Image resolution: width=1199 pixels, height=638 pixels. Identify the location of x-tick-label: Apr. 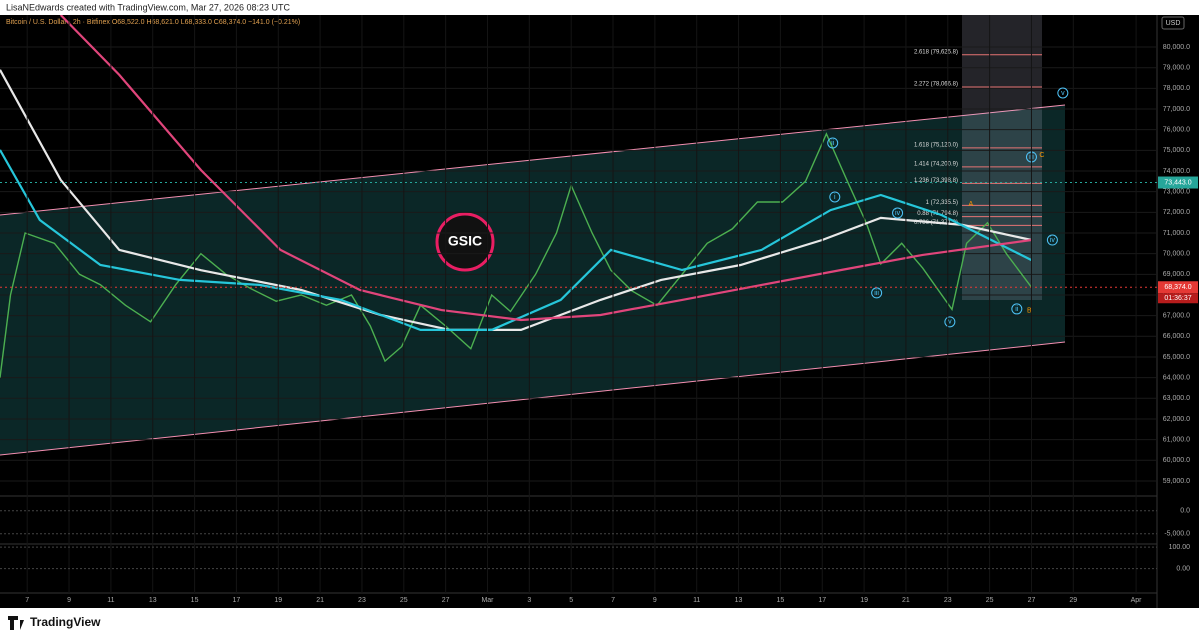
(1137, 600).